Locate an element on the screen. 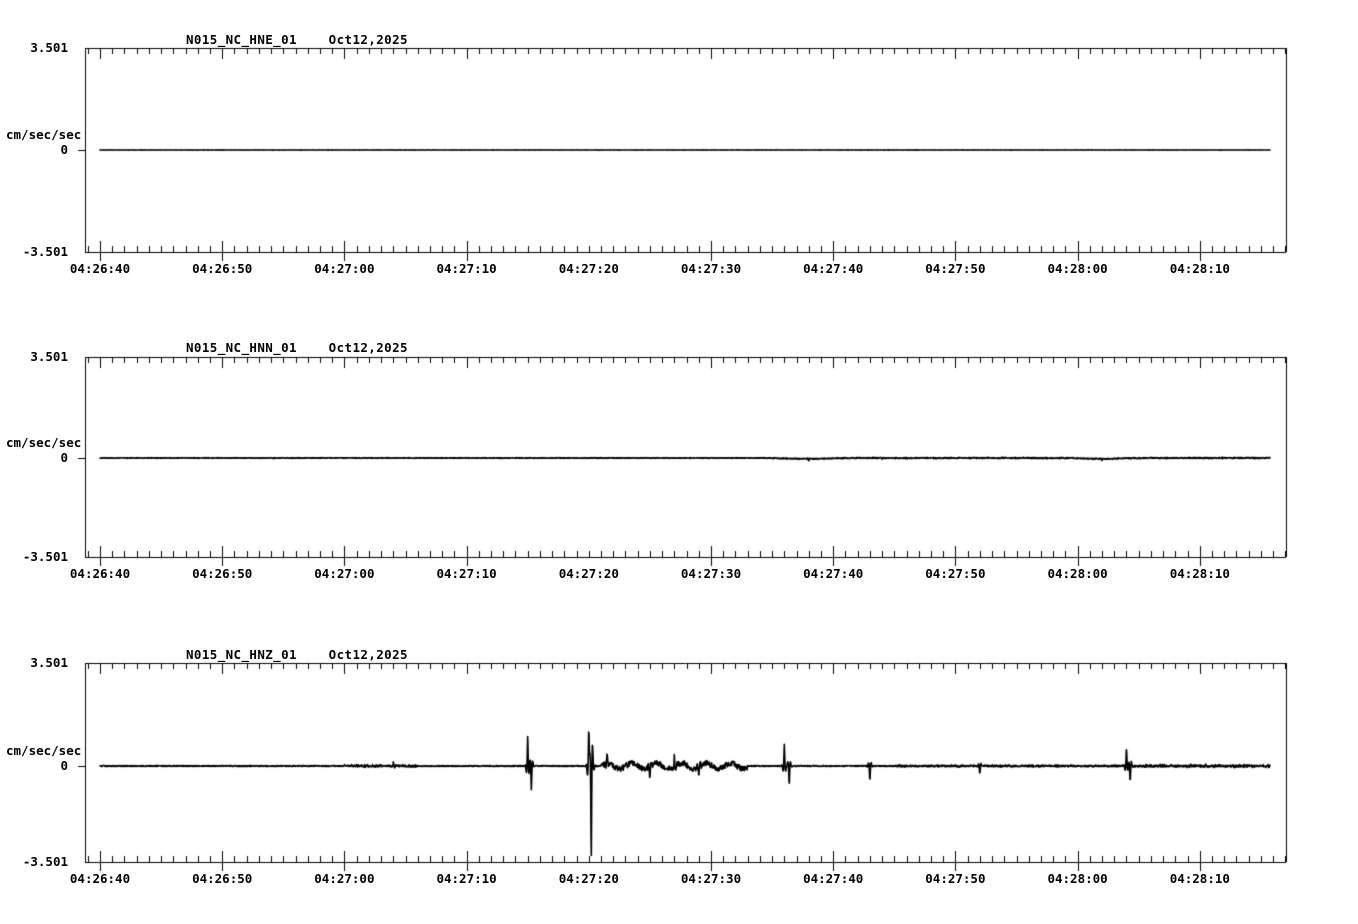 The image size is (1358, 924). y-axis-unit-label-hne: cm/sec/sec is located at coordinates (44, 134).